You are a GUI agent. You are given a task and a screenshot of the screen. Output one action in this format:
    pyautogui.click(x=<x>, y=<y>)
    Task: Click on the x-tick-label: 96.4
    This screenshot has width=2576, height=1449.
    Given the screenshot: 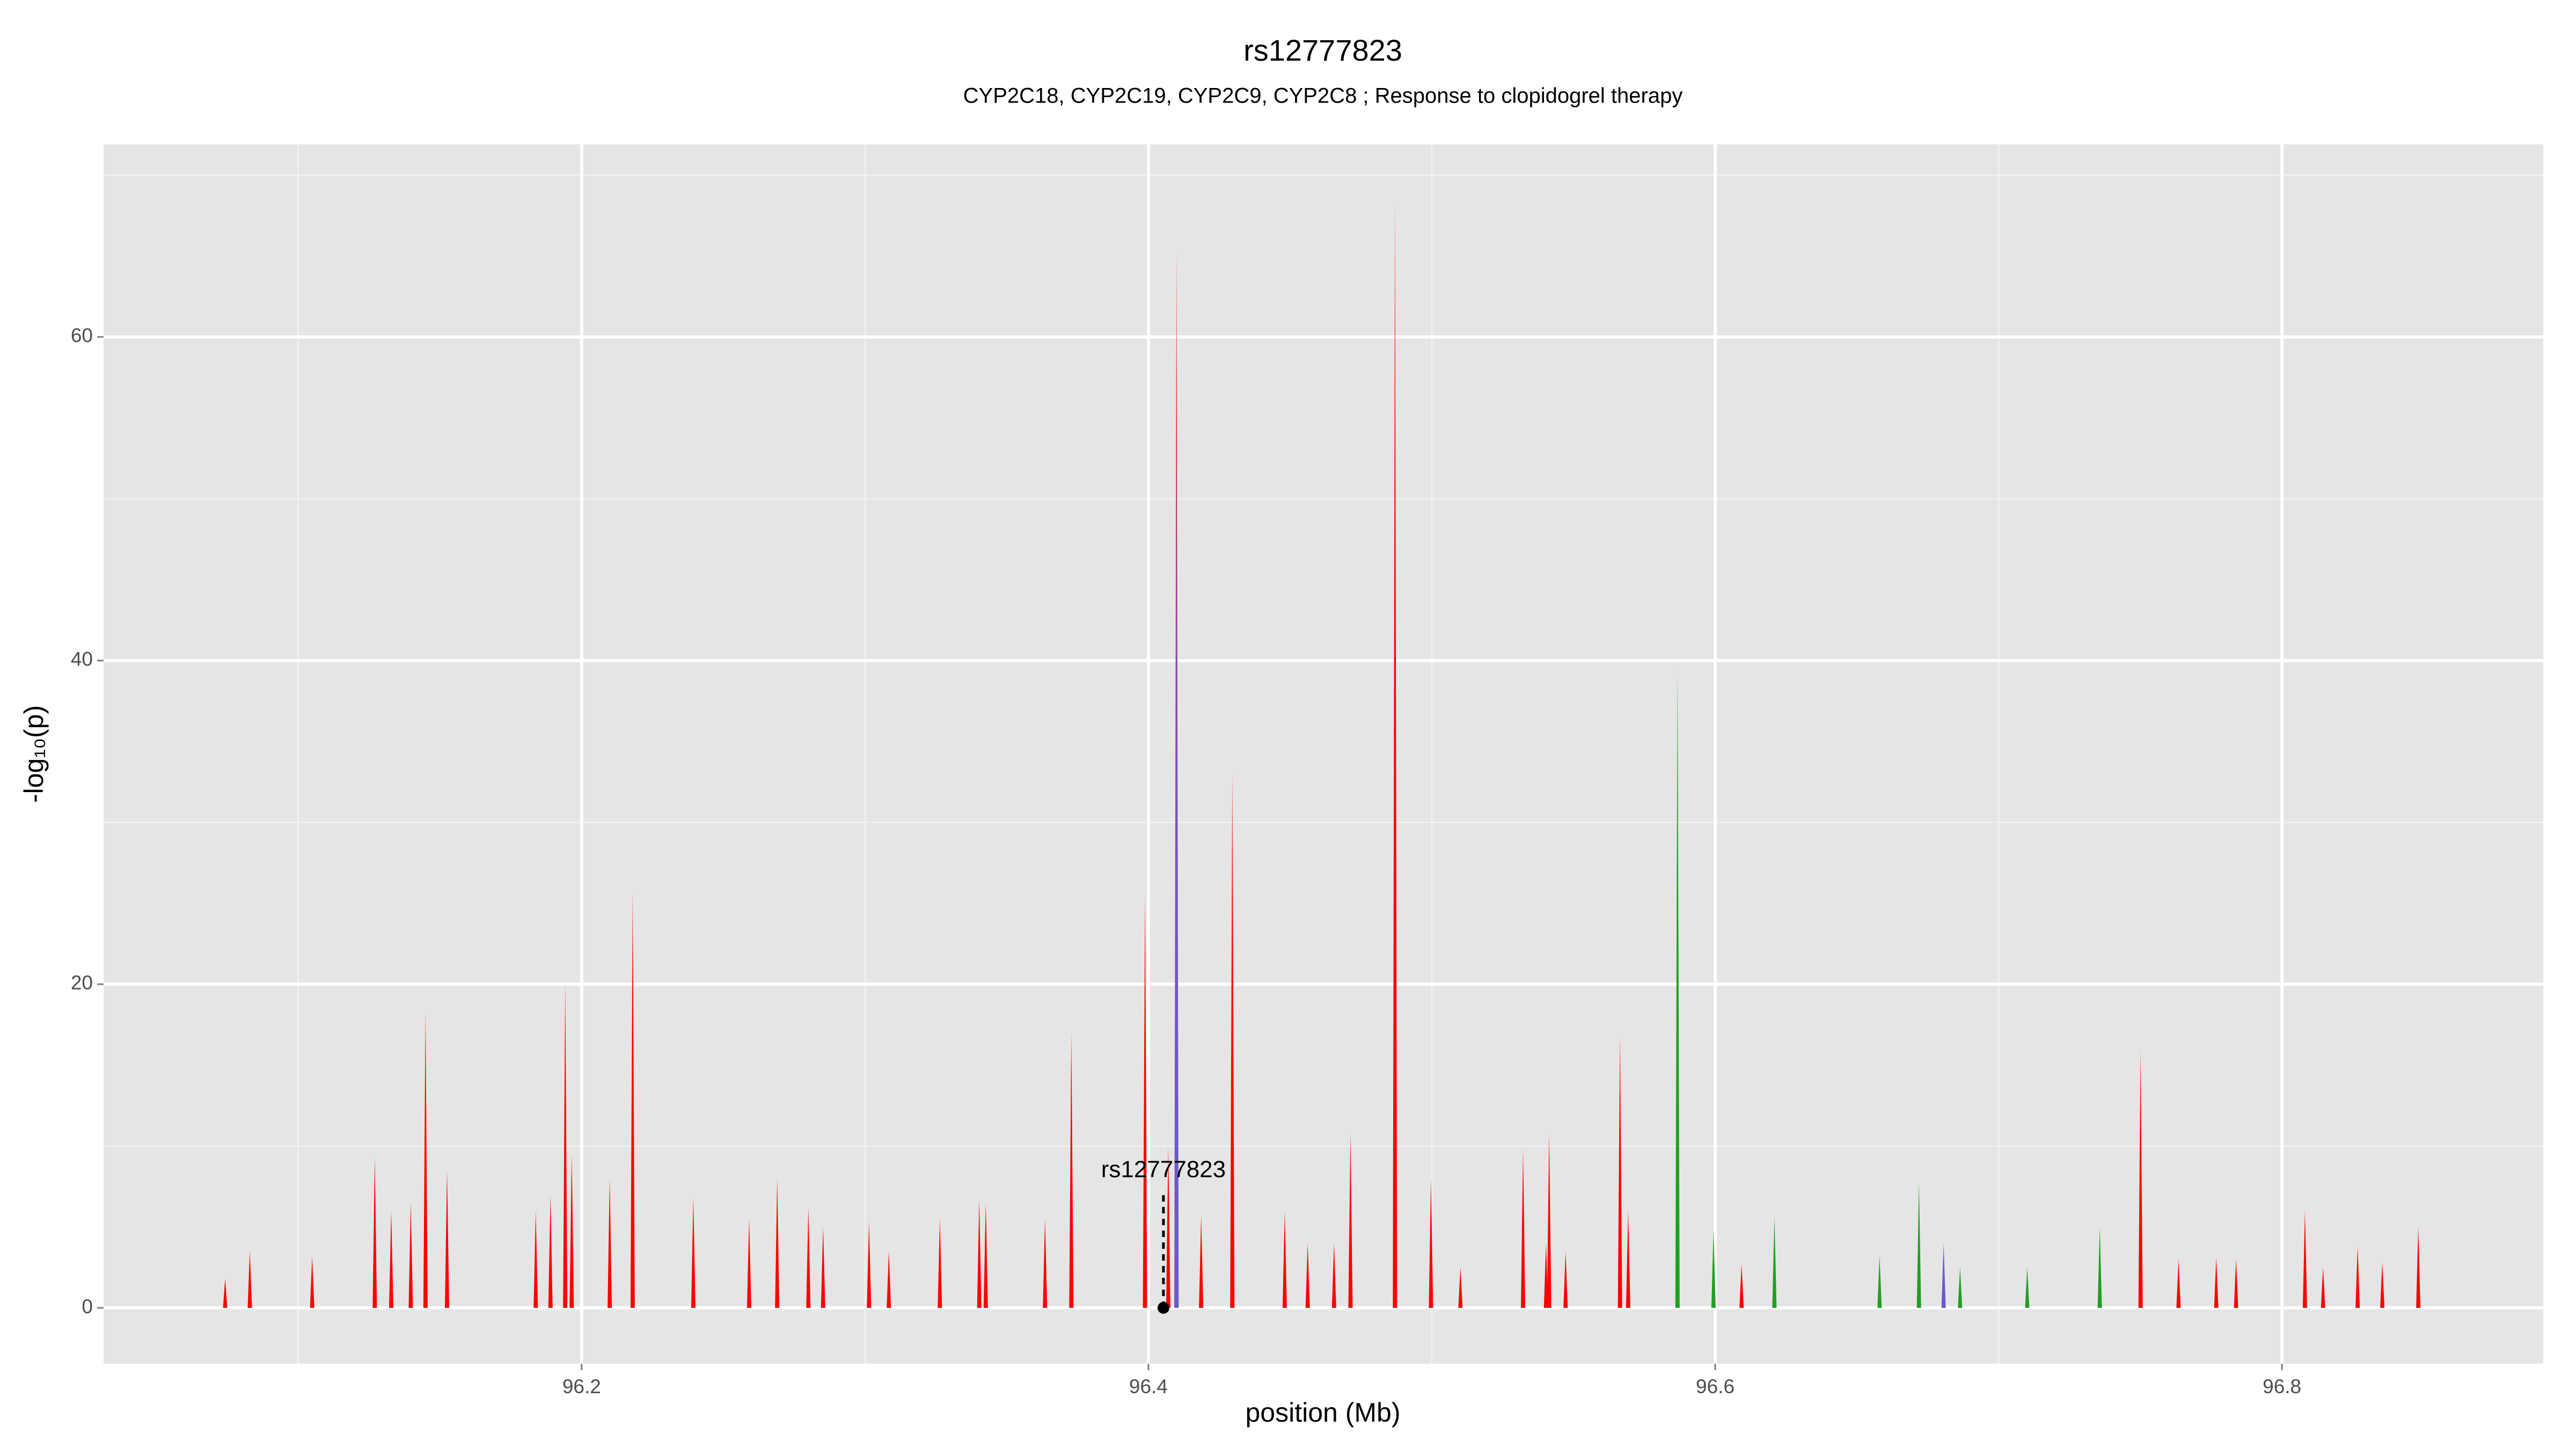 What is the action you would take?
    pyautogui.click(x=1148, y=1386)
    